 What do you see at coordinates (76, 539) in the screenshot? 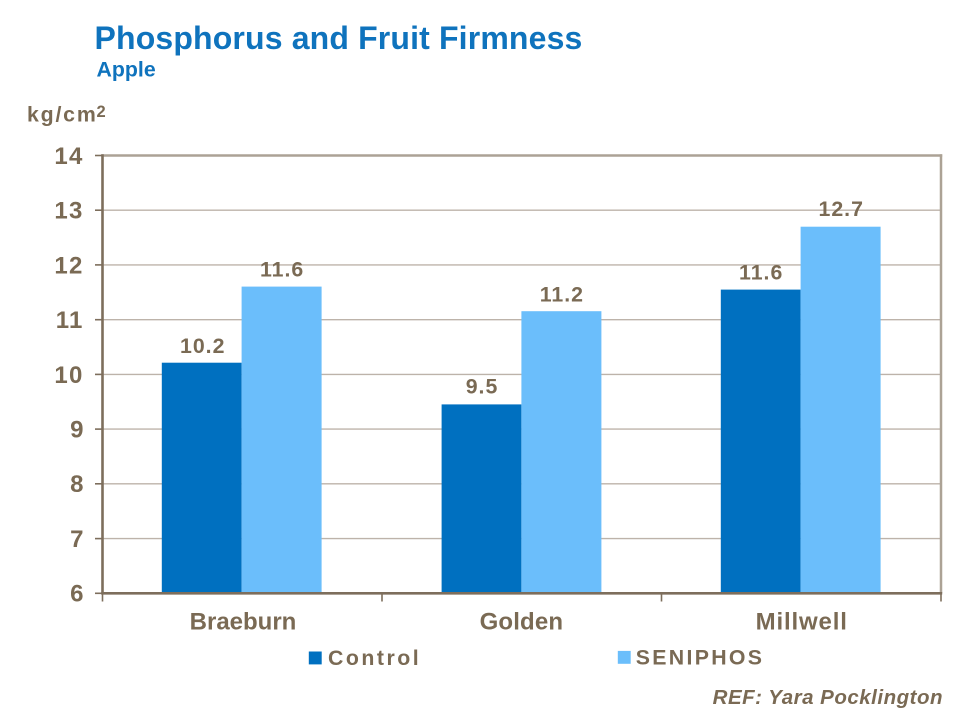
I see `svg-text: 7` at bounding box center [76, 539].